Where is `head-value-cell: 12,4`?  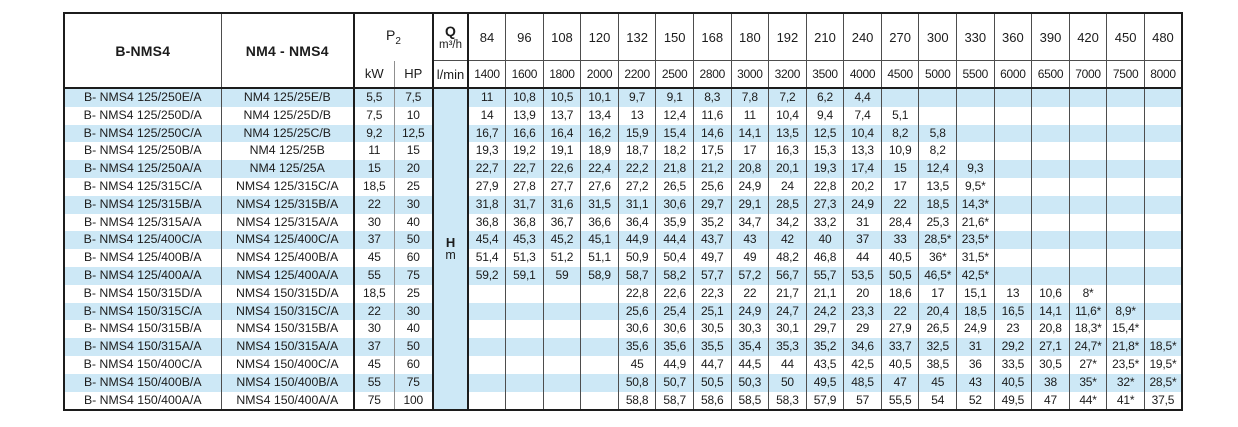
head-value-cell: 12,4 is located at coordinates (937, 169).